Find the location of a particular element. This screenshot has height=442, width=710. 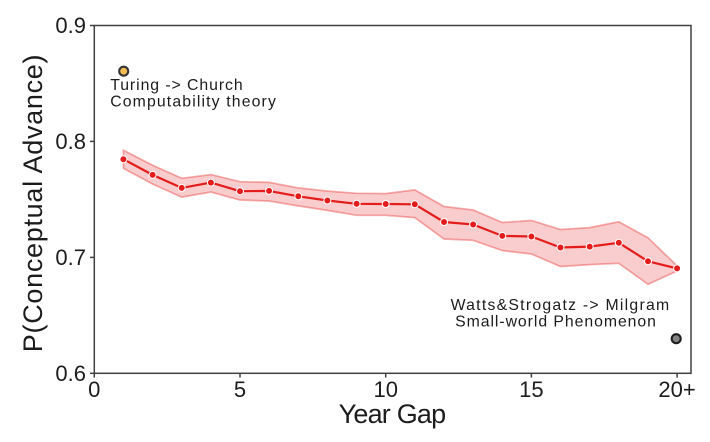

svg-text: 0 is located at coordinates (94, 389).